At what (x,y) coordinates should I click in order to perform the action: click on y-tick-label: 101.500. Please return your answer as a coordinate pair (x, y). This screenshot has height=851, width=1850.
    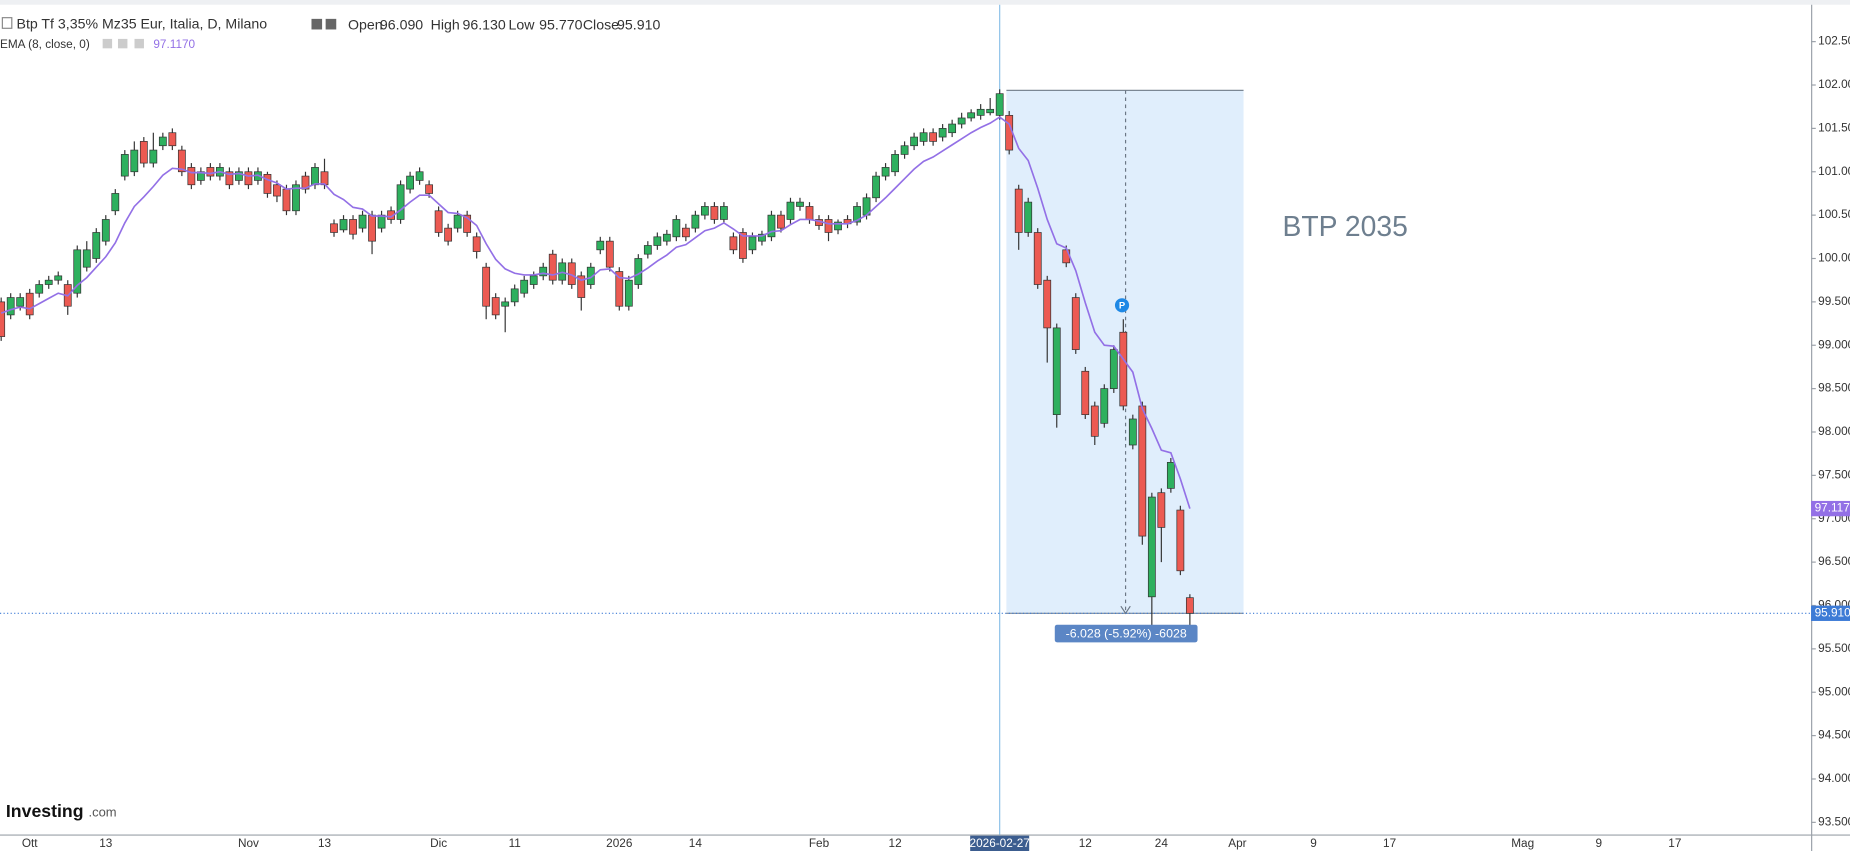
    Looking at the image, I should click on (1834, 127).